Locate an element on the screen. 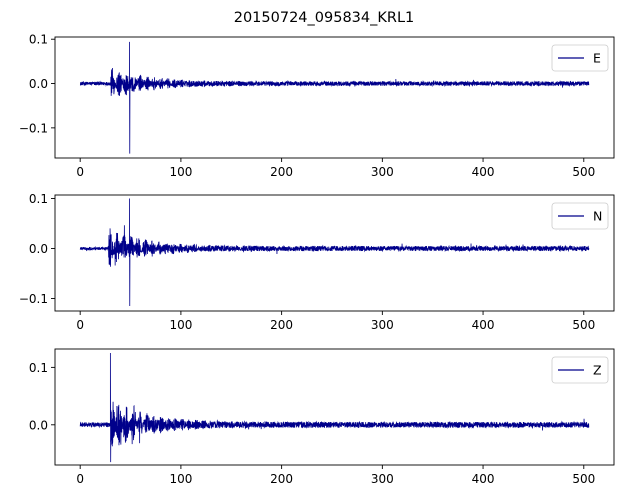 The width and height of the screenshot is (630, 499). legend-label: E is located at coordinates (597, 58).